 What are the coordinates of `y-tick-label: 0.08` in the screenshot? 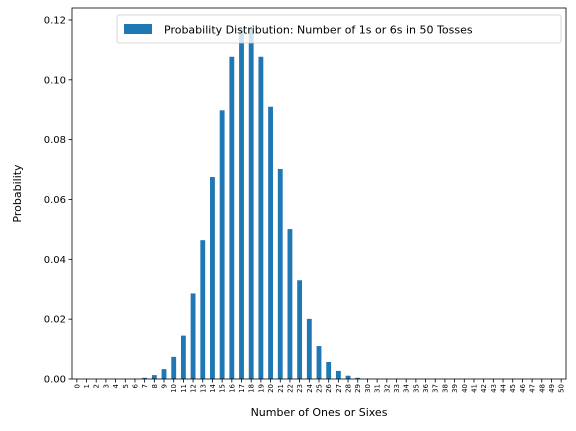 It's located at (55, 140).